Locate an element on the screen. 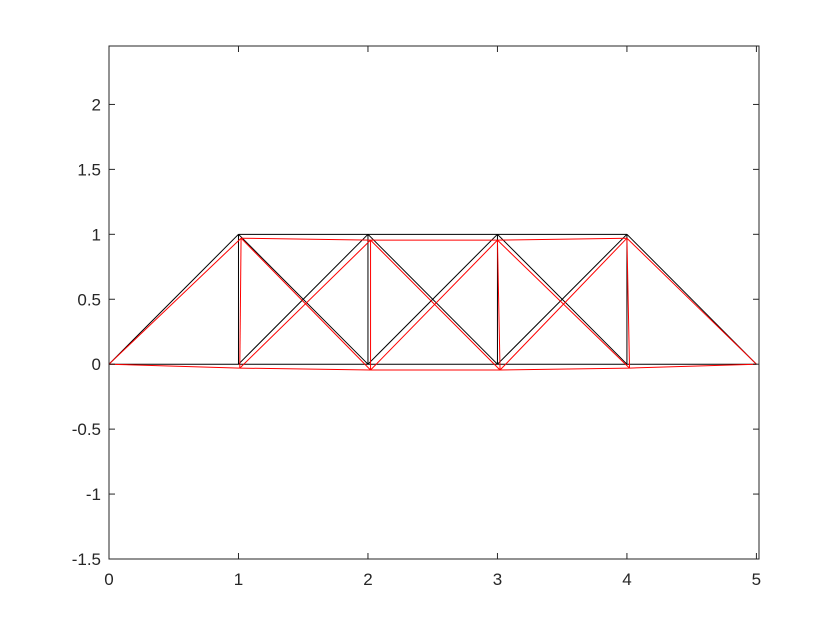 This screenshot has width=840, height=630. y-tick-label-0: -1.5 is located at coordinates (86, 559).